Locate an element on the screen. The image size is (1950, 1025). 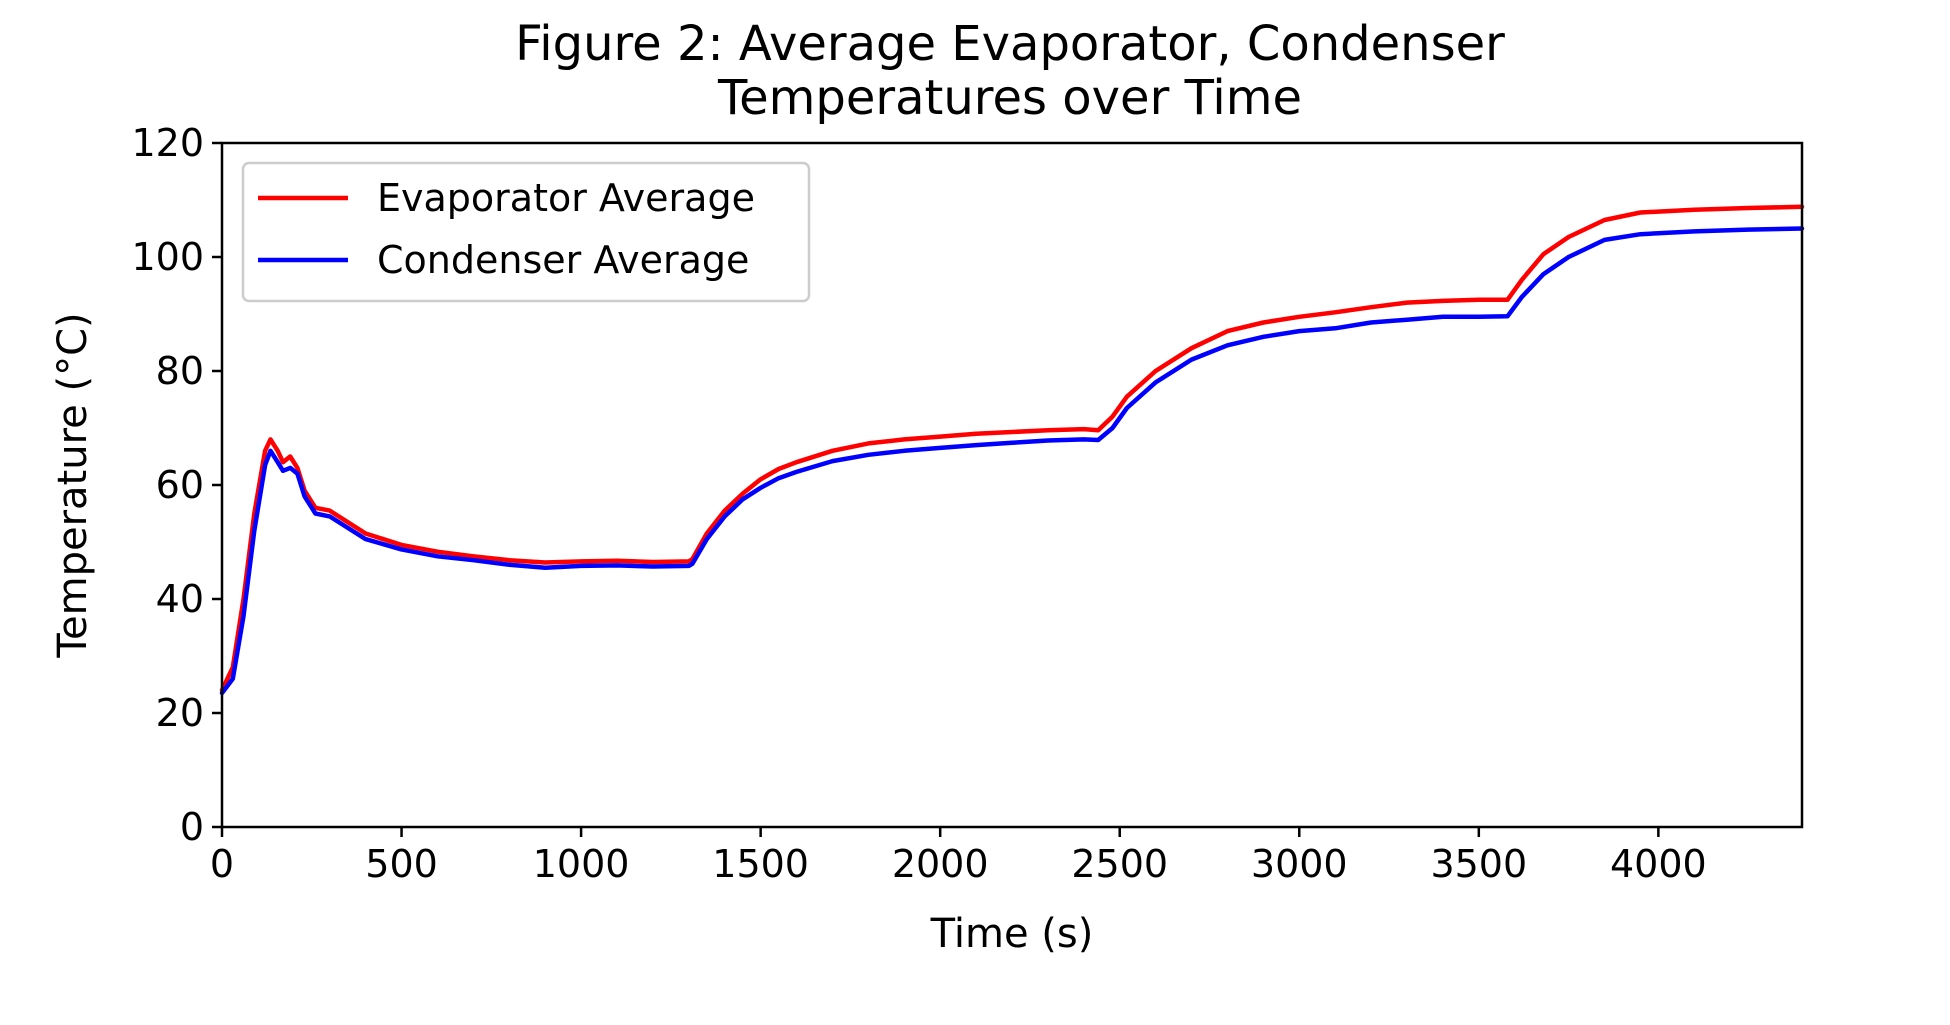
y-tick-label: 0 is located at coordinates (192, 827).